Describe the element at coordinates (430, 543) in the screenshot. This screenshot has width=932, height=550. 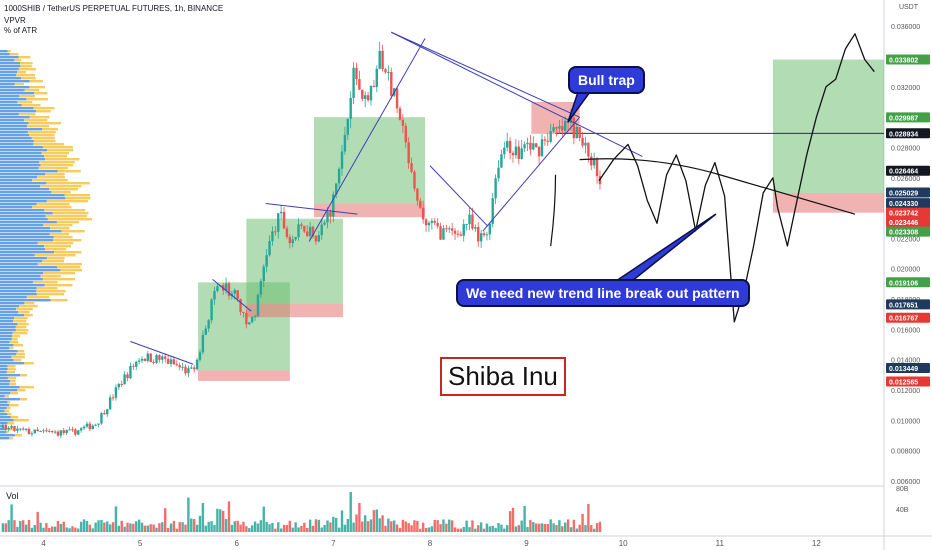
I see `x-tick-label: 8` at that location.